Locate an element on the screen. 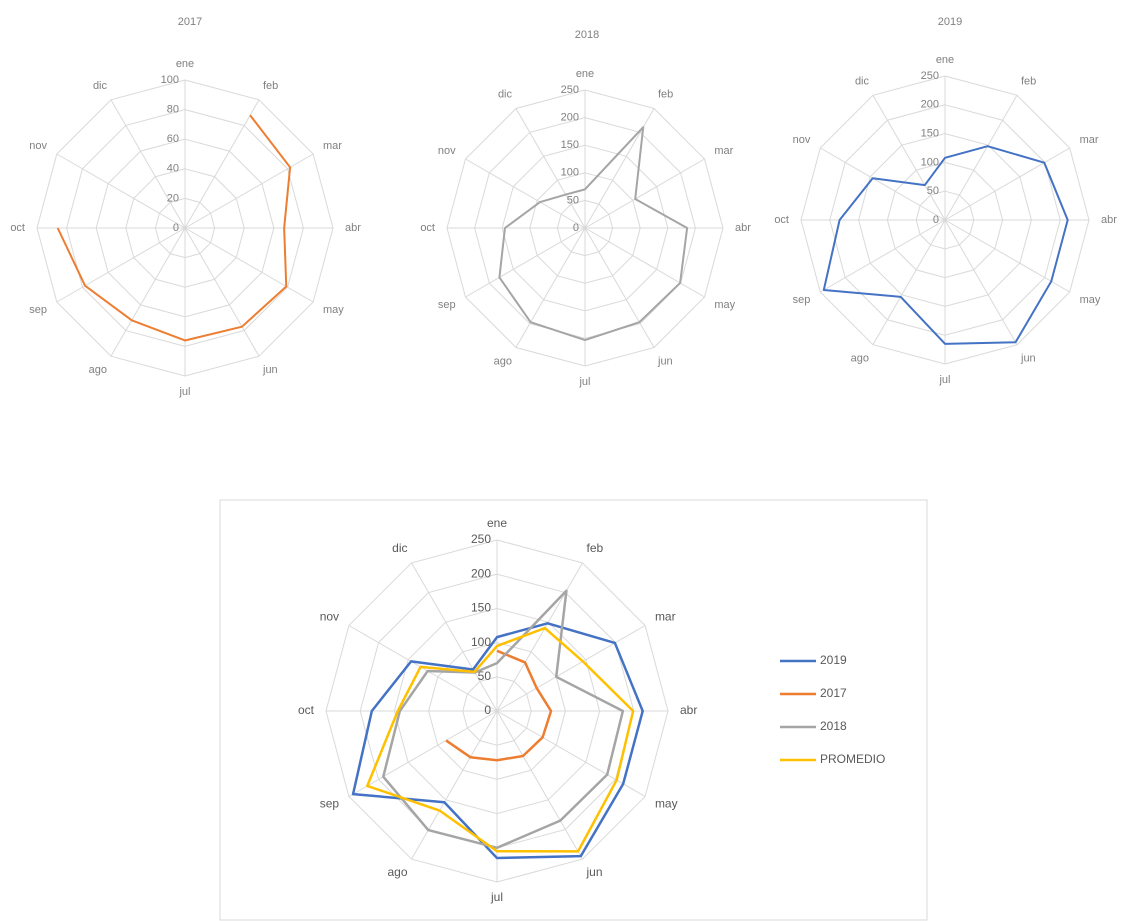  r-tick-label: 80 is located at coordinates (173, 110).